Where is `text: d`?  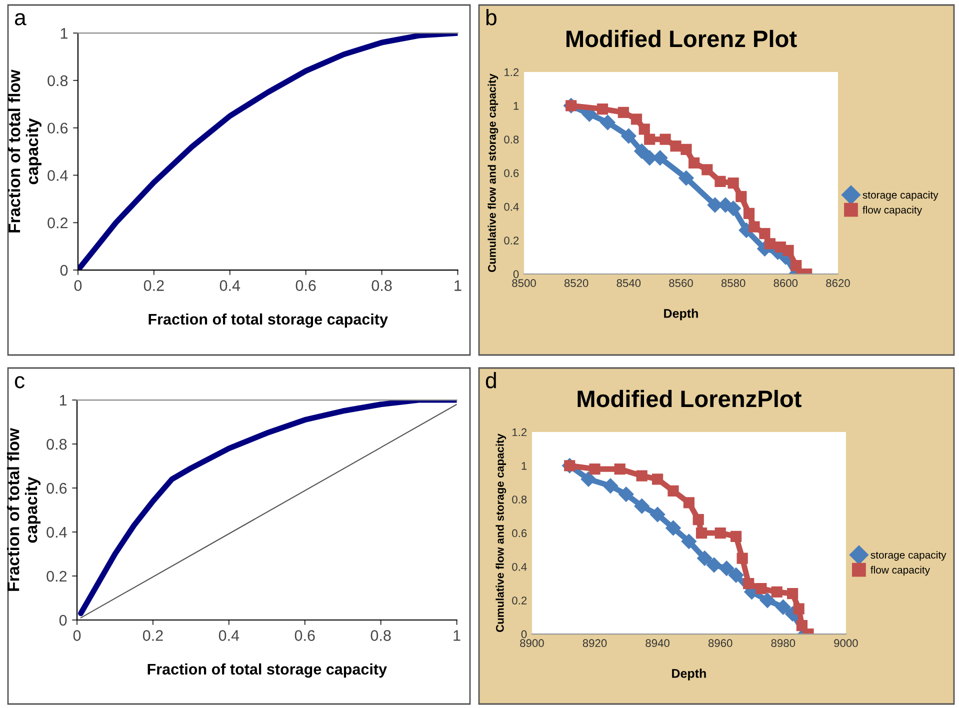
text: d is located at coordinates (491, 380).